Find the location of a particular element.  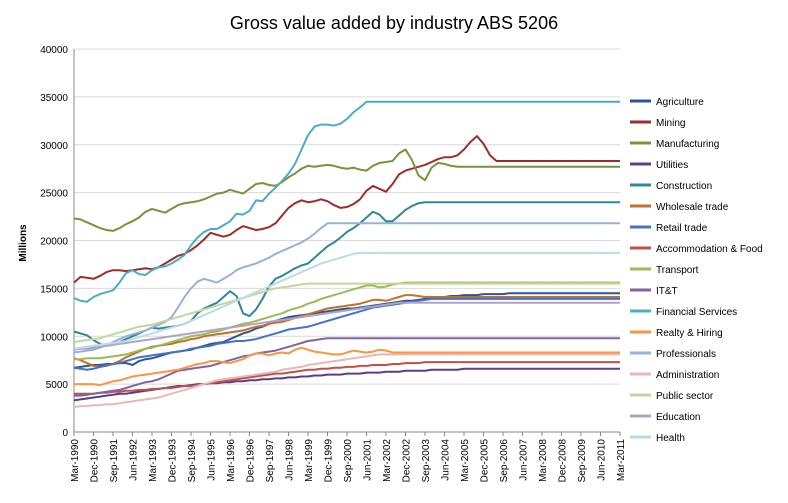

chart-title: Gross value added by industry ABS 5206 is located at coordinates (394, 23).